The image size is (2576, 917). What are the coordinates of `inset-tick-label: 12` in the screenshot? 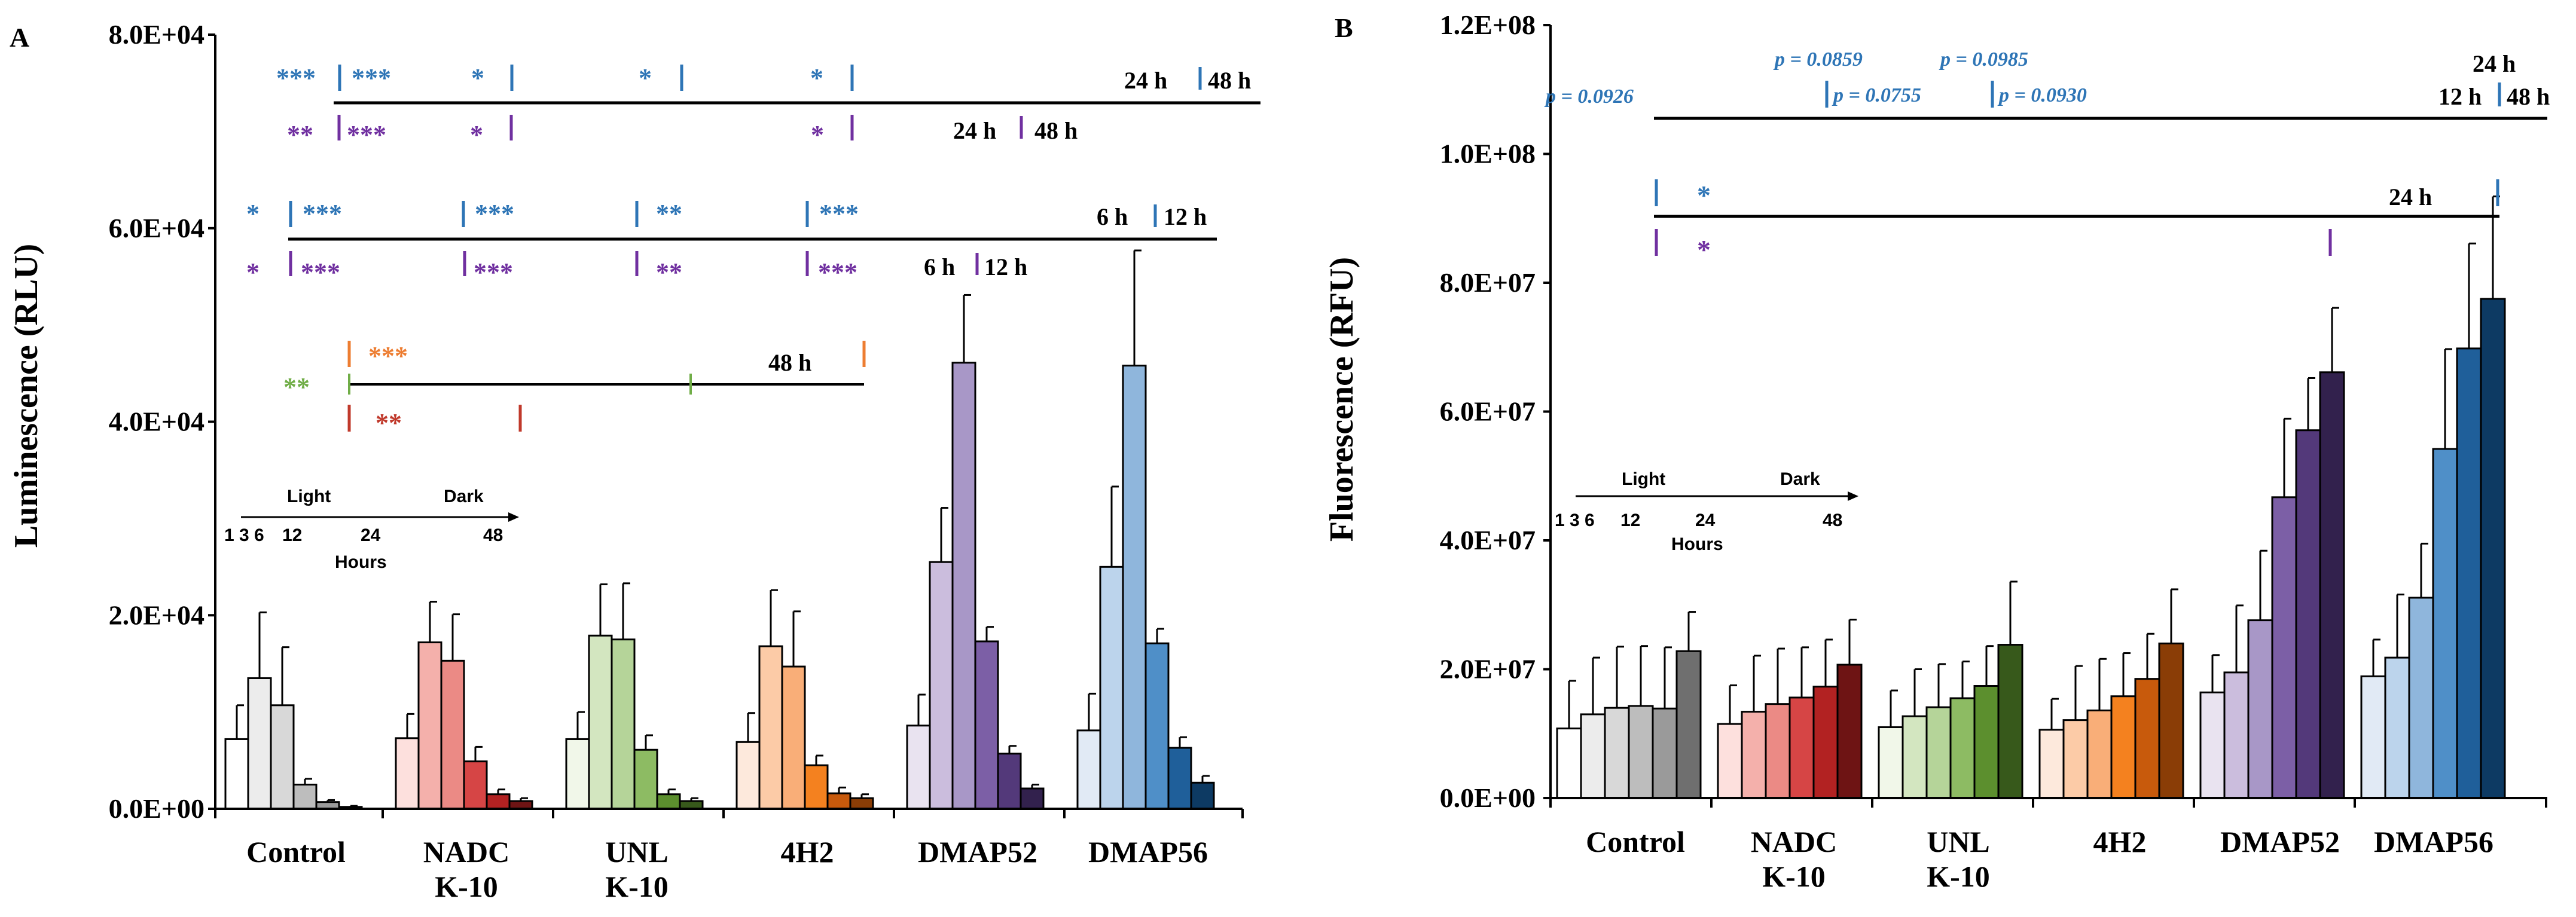 It's located at (1630, 521).